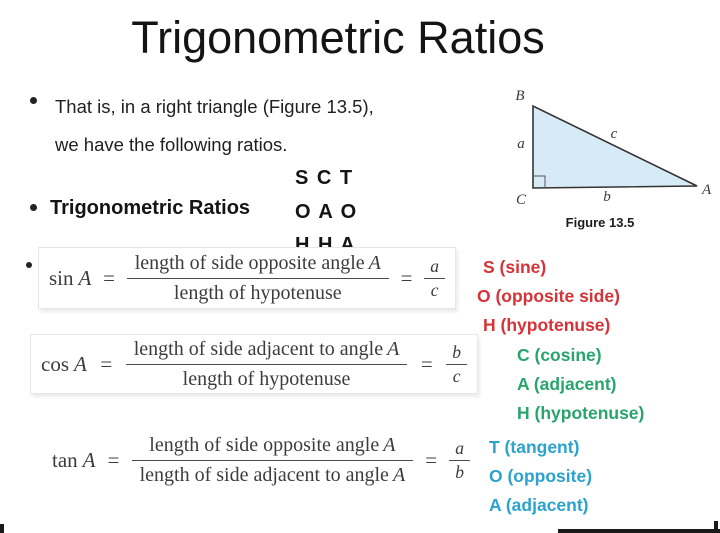  I want to click on right-angle-marker, so click(539, 181).